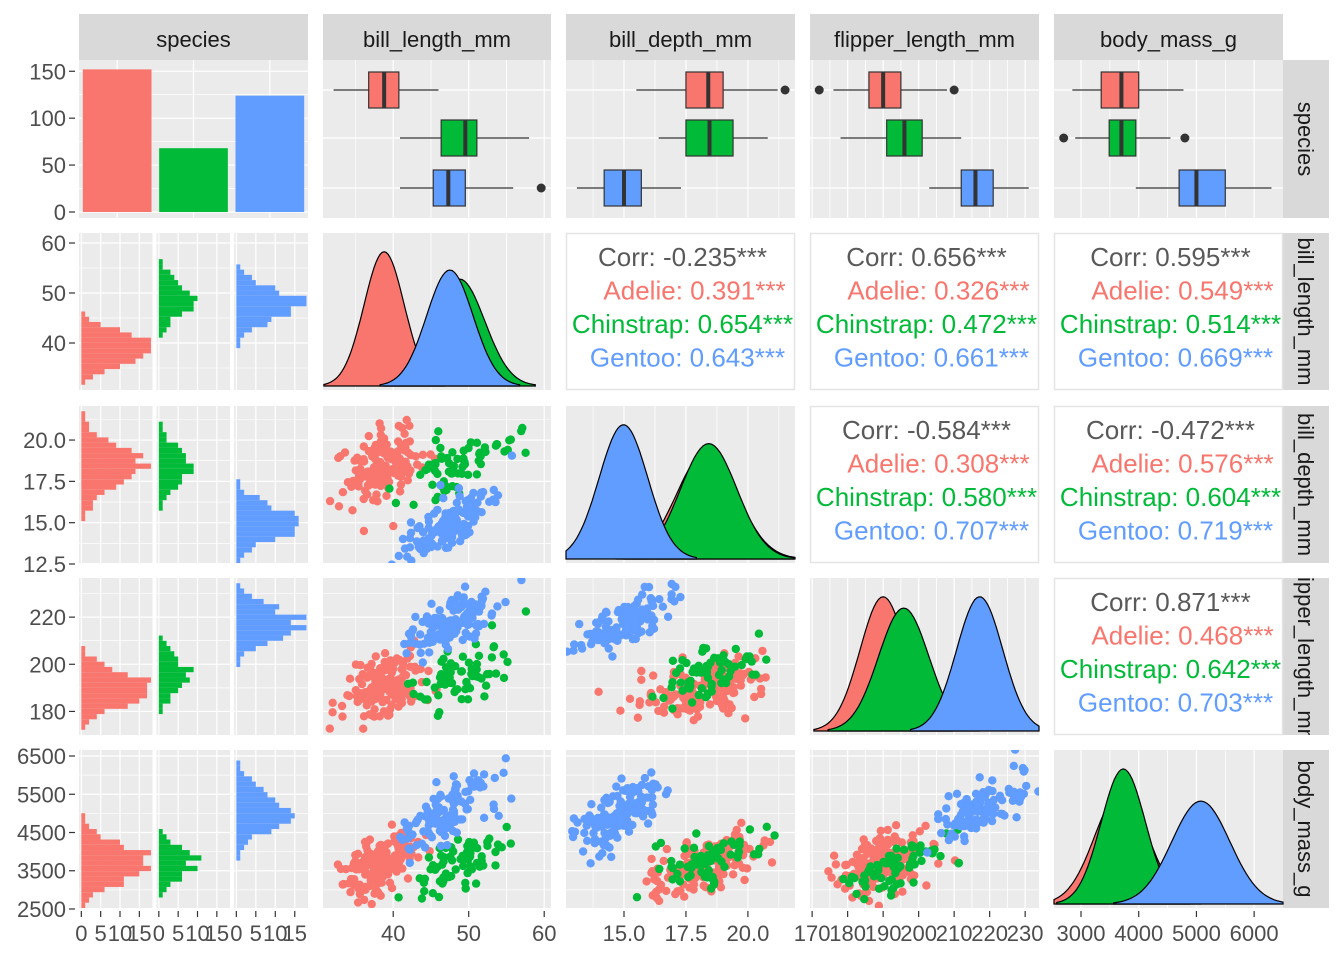  What do you see at coordinates (1305, 484) in the screenshot?
I see `strip-right: bill_depth_mm` at bounding box center [1305, 484].